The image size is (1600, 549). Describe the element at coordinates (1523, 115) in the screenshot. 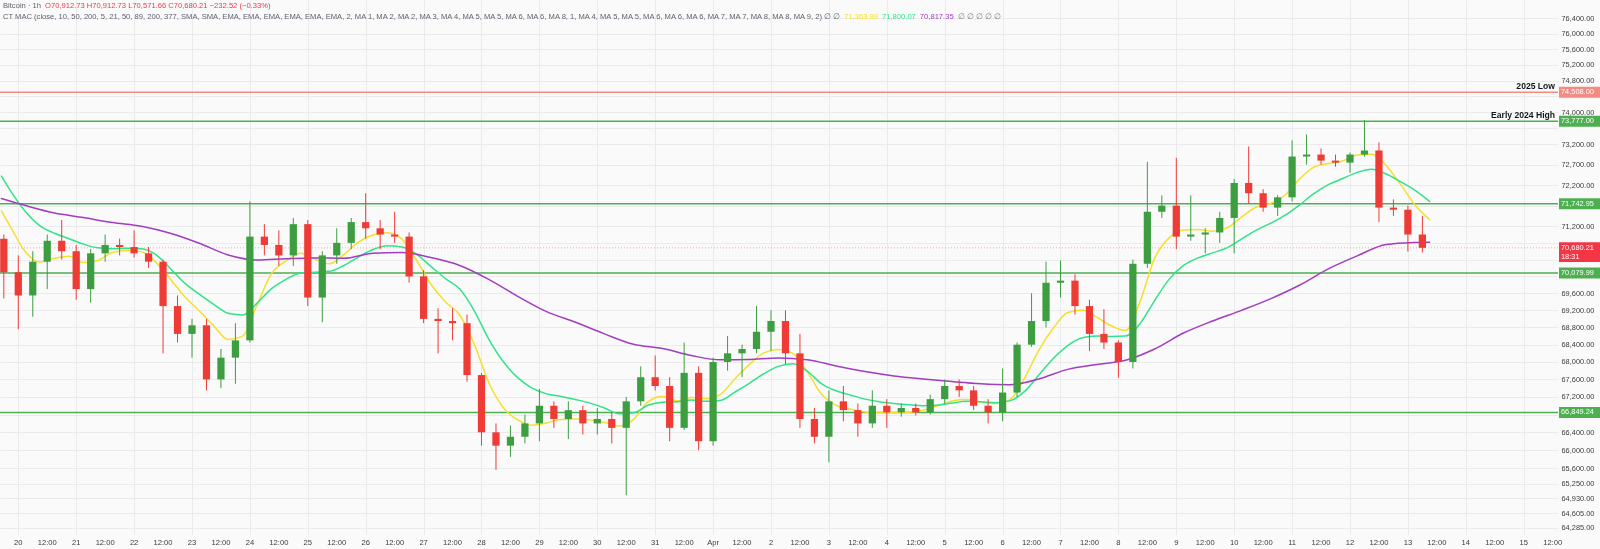

I see `annotation: Early 2024 High` at that location.